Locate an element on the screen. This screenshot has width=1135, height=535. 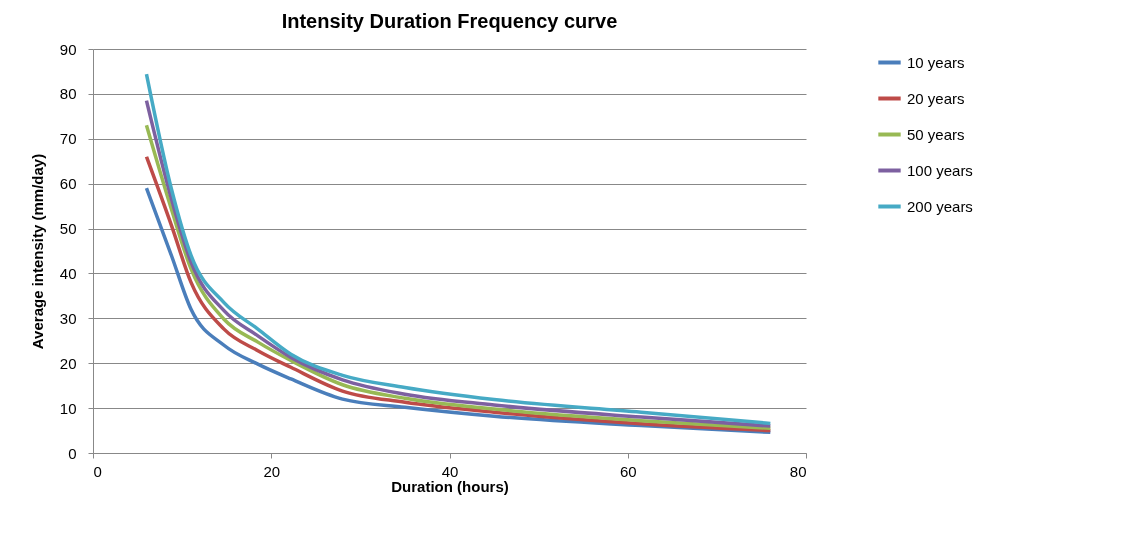
x-tick-label: 40 is located at coordinates (450, 471).